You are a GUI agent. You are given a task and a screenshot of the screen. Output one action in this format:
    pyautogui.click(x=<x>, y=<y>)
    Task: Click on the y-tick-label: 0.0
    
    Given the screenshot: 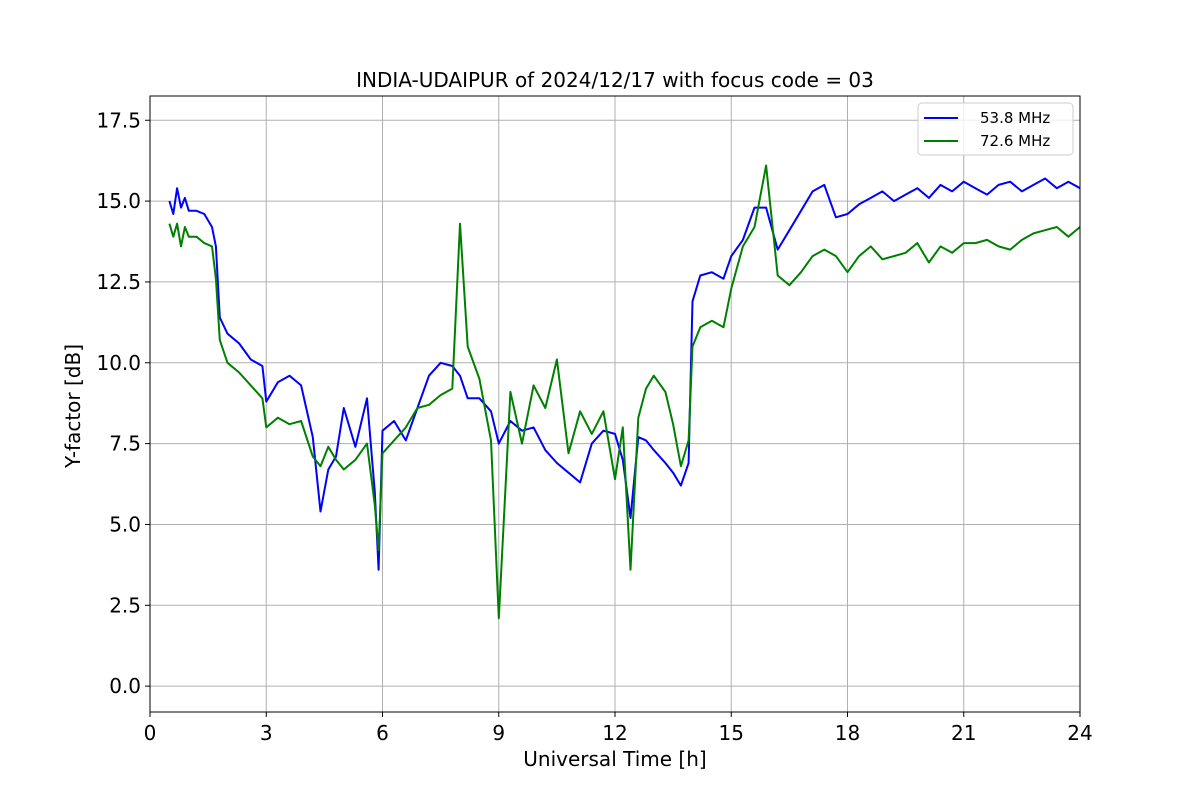 What is the action you would take?
    pyautogui.click(x=125, y=686)
    